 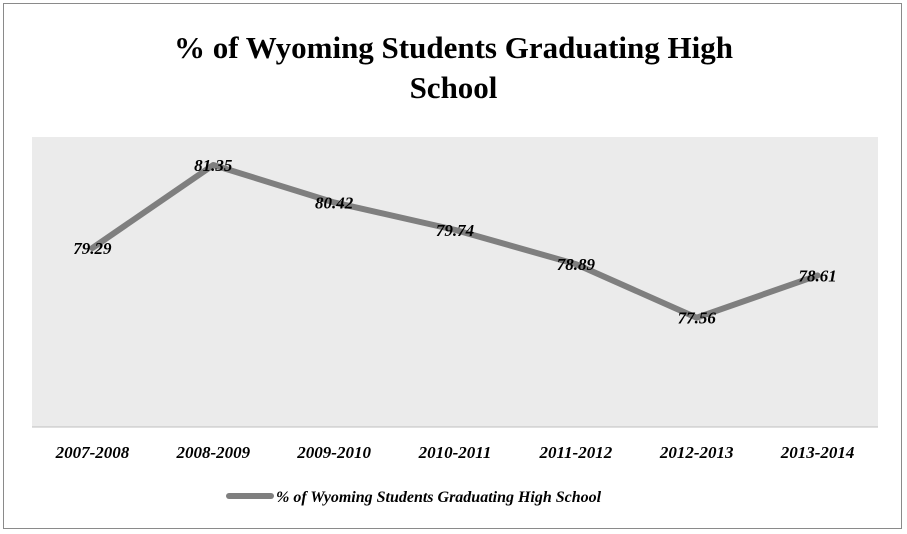 What do you see at coordinates (576, 264) in the screenshot?
I see `data-label: 78.89` at bounding box center [576, 264].